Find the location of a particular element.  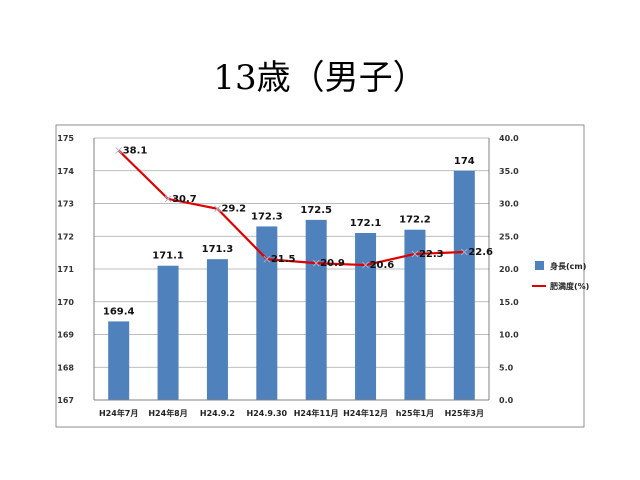

y-right-tick-label: 5.0 is located at coordinates (506, 367).